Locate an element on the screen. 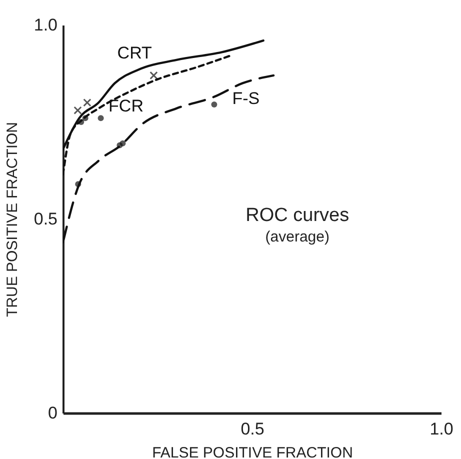 This screenshot has width=461, height=459. annotation: ROC curves is located at coordinates (298, 215).